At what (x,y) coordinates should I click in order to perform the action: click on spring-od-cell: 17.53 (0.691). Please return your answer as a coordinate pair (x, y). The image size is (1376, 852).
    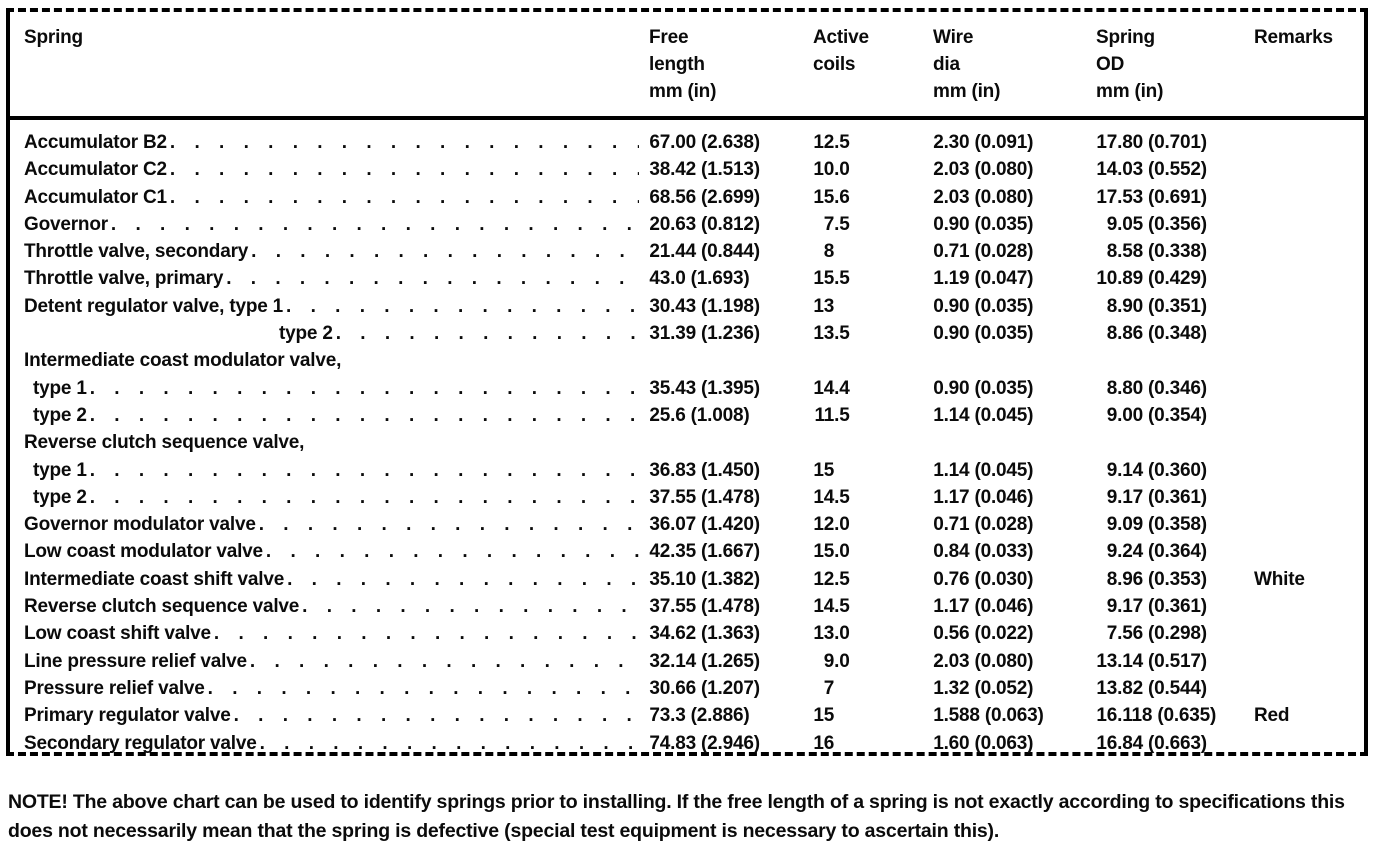
    Looking at the image, I should click on (1175, 197).